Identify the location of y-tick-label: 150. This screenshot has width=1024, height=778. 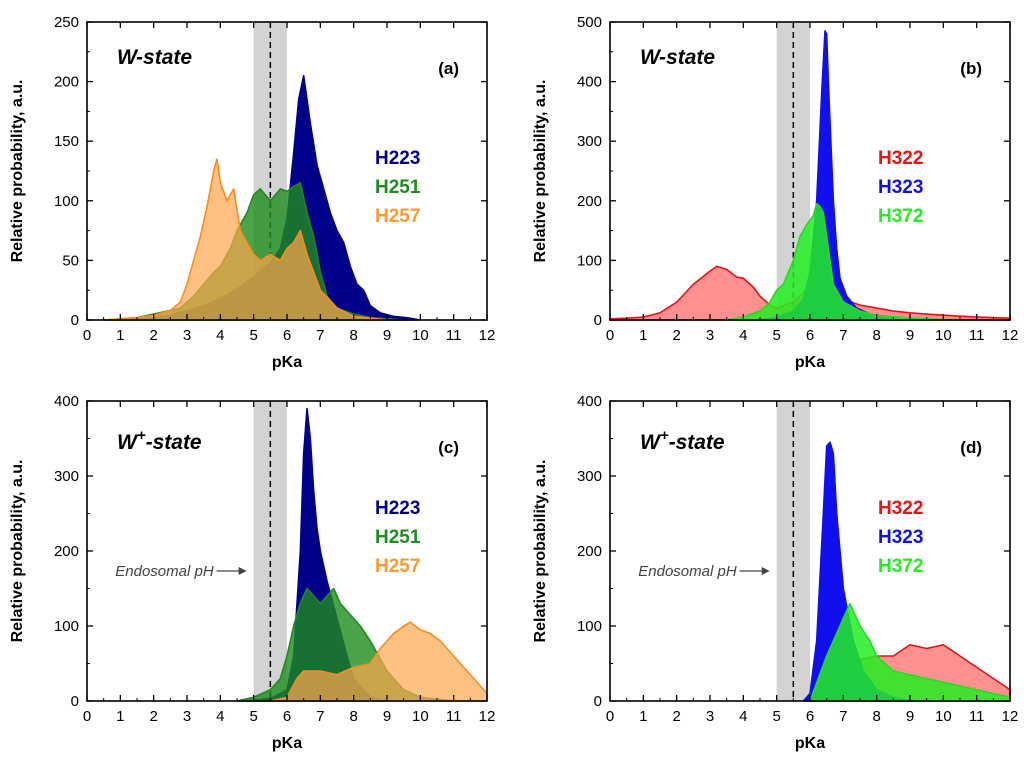
(66, 141).